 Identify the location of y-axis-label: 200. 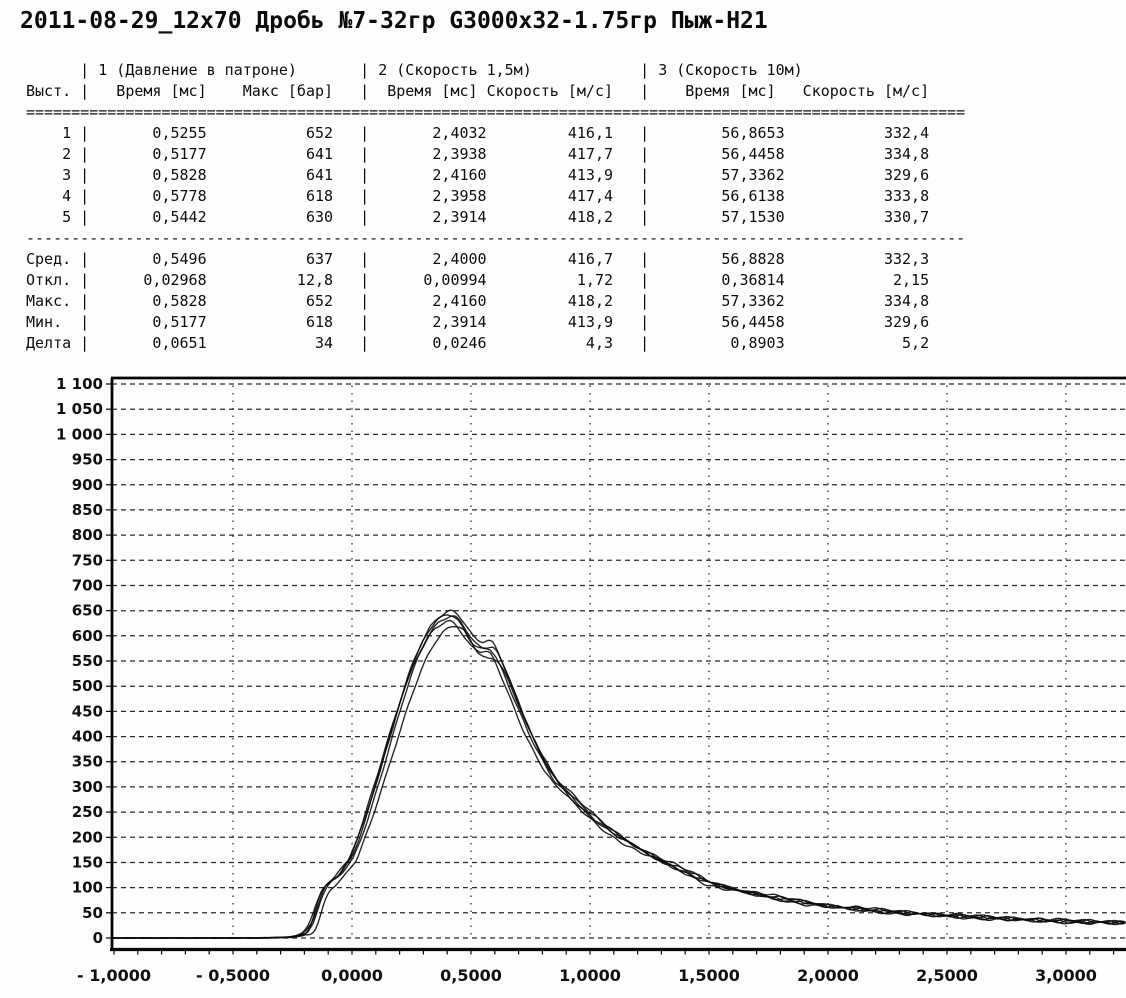
(87, 837).